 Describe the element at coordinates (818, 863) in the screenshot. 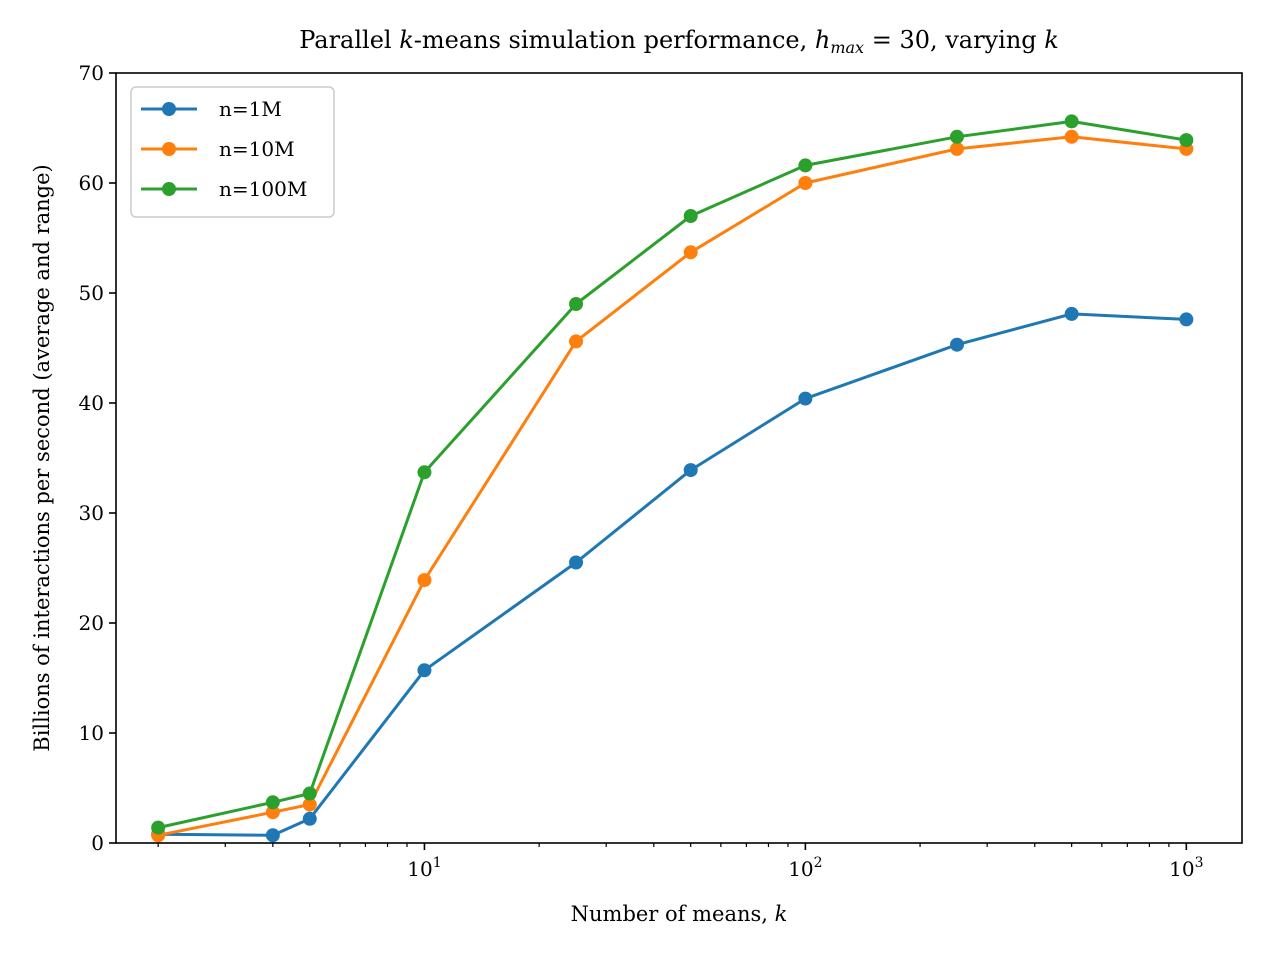

I see `x-tick-exponent: 2` at that location.